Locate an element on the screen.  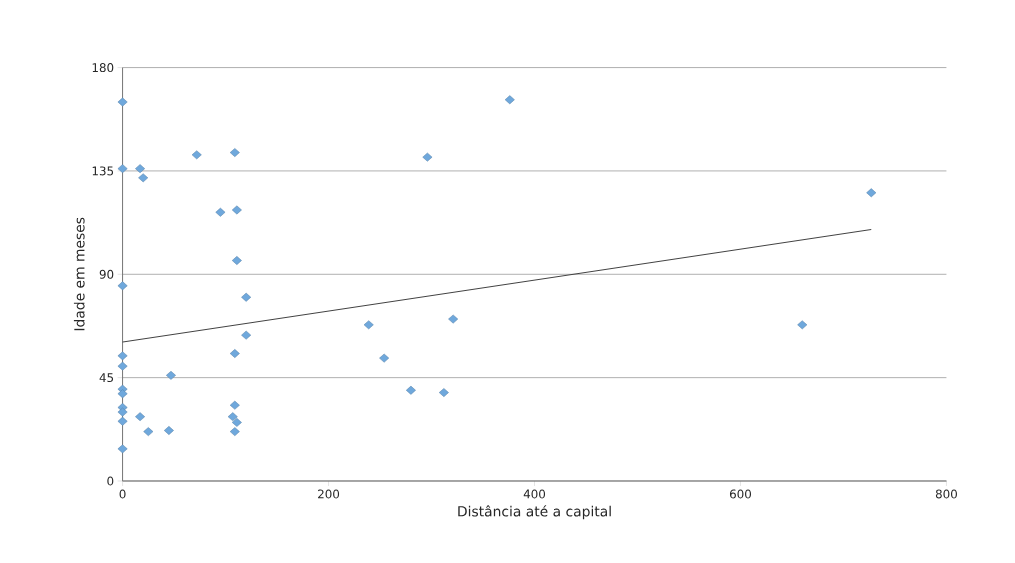
x-tick-label: 800 is located at coordinates (946, 494).